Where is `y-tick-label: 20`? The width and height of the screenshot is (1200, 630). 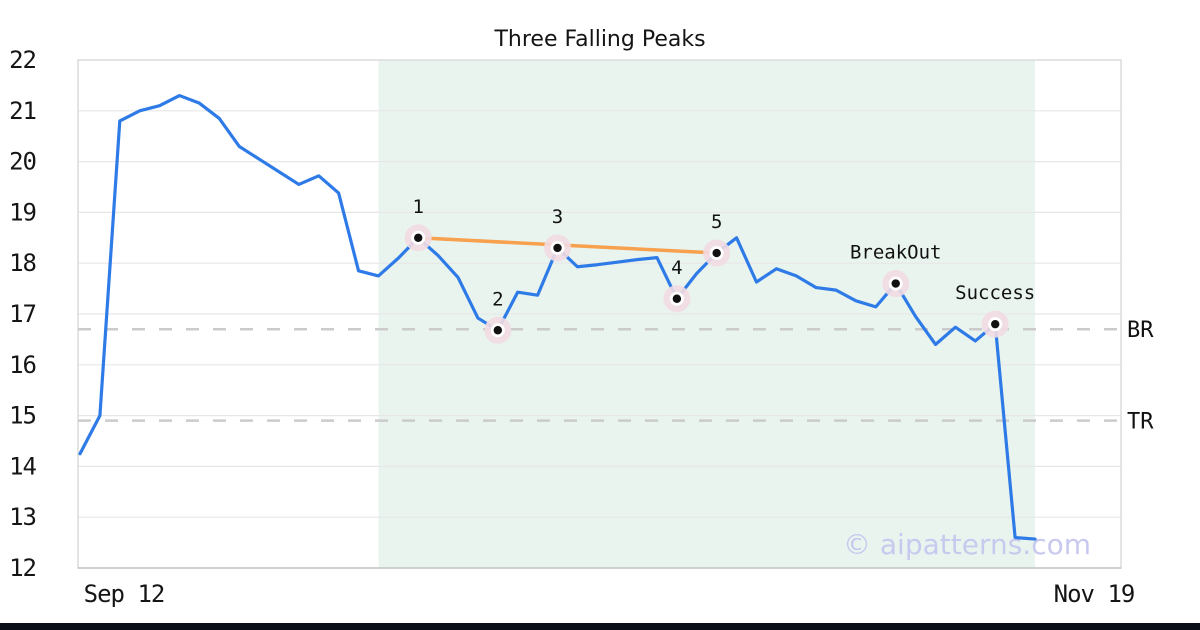 y-tick-label: 20 is located at coordinates (22, 162).